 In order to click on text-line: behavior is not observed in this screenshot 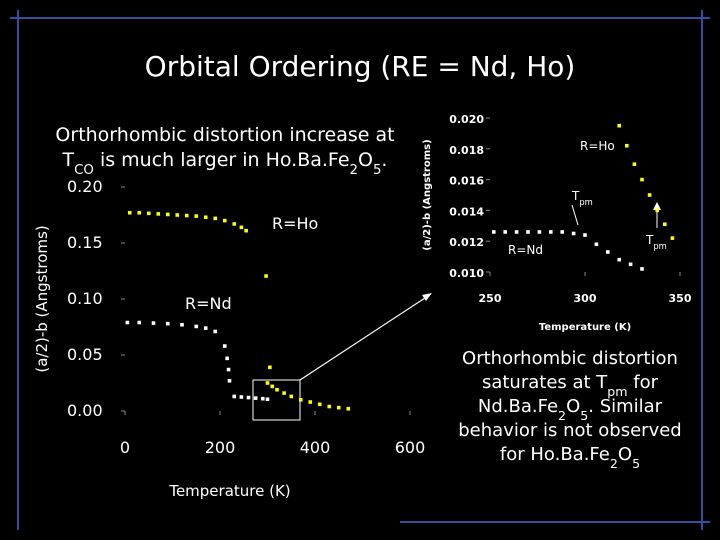, I will do `click(569, 430)`.